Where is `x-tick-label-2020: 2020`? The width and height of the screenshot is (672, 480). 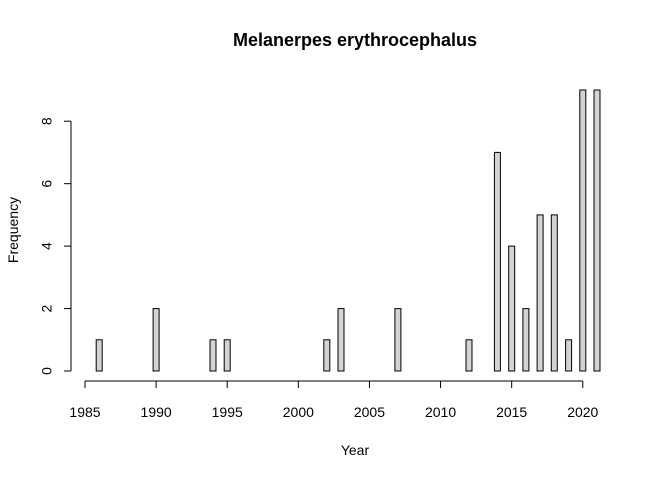 x-tick-label-2020: 2020 is located at coordinates (582, 412).